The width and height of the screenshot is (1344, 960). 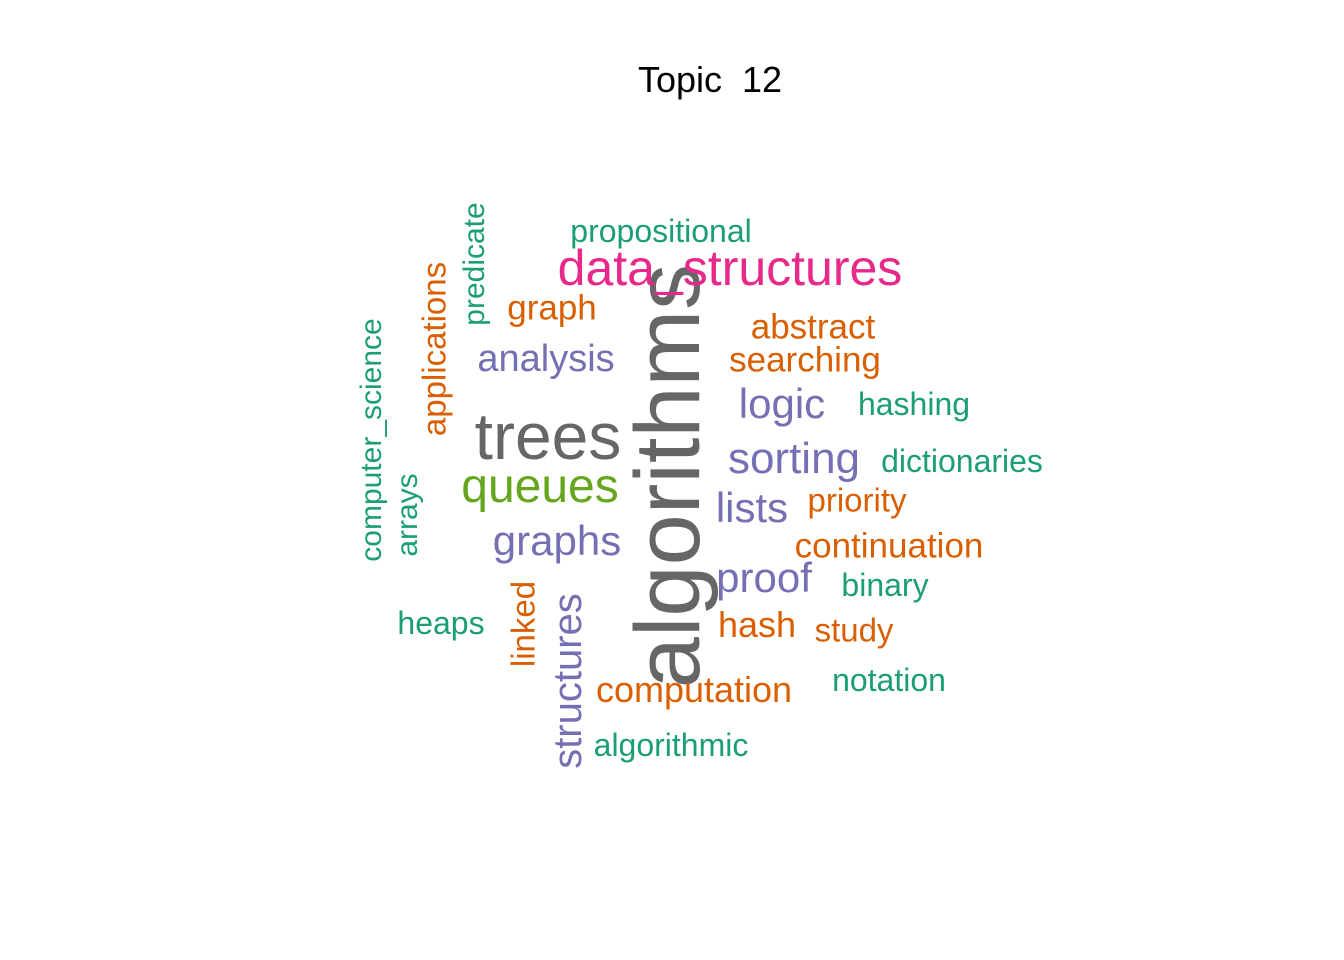 What do you see at coordinates (434, 349) in the screenshot?
I see `word-applications: applications` at bounding box center [434, 349].